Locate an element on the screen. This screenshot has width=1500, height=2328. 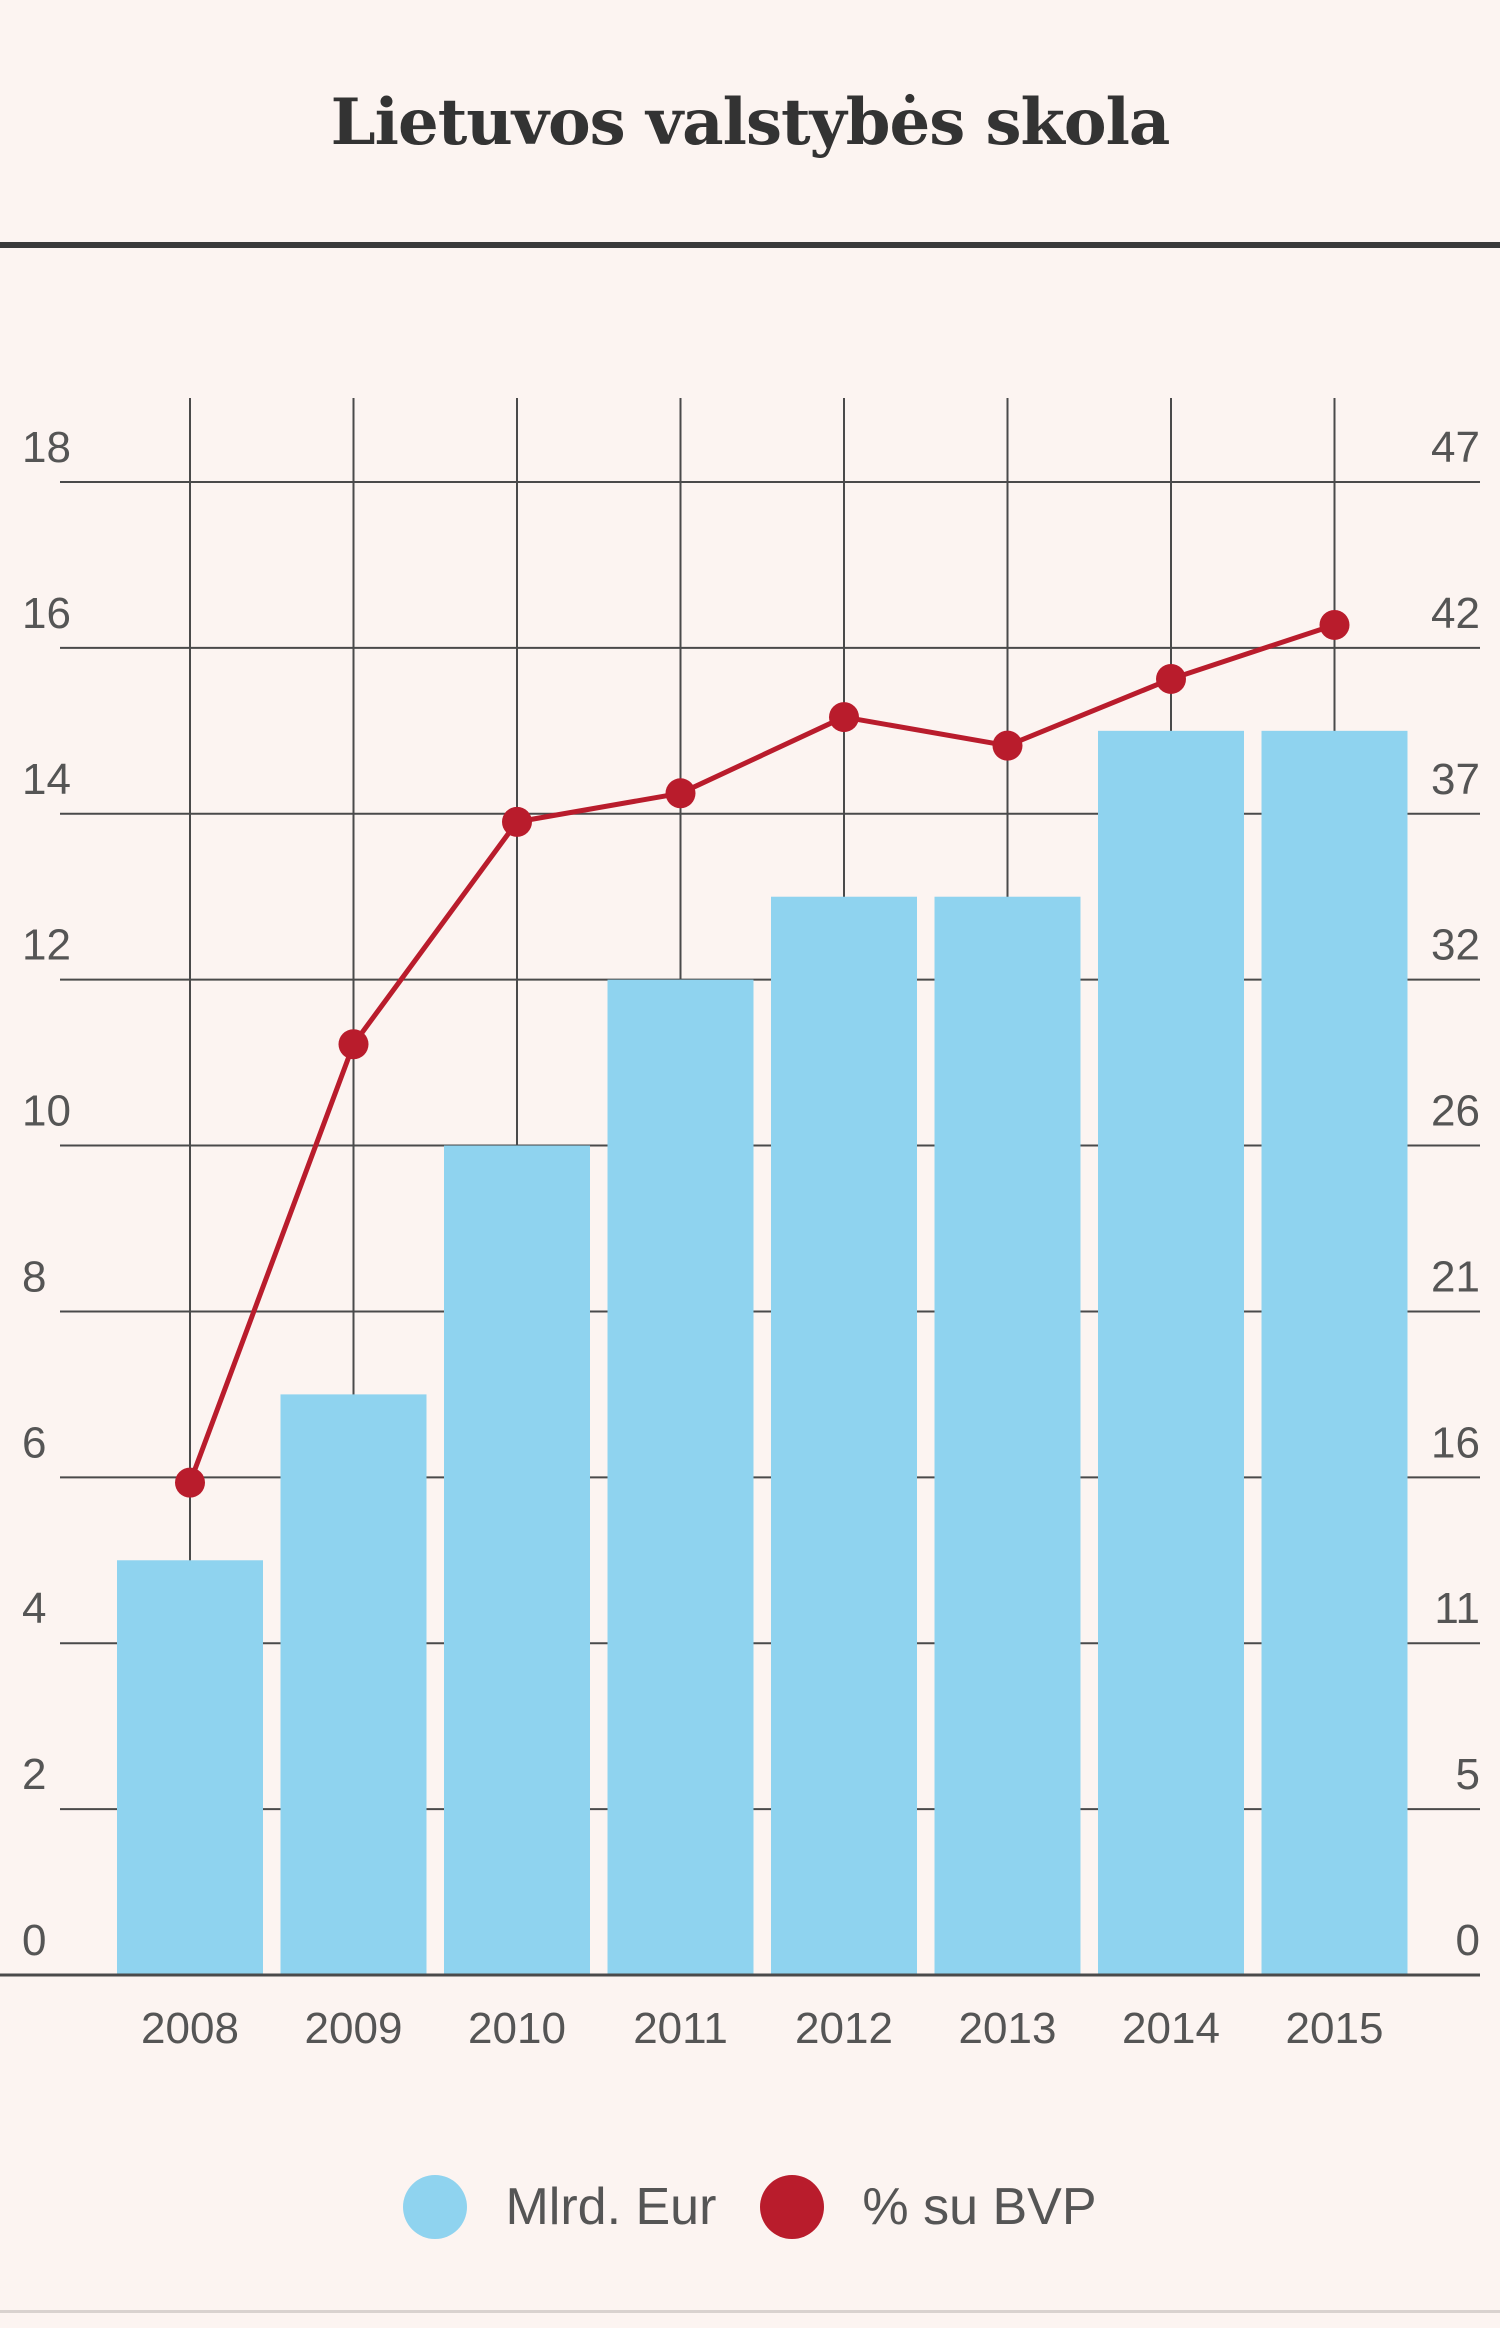
bottom-divider is located at coordinates (750, 2311).